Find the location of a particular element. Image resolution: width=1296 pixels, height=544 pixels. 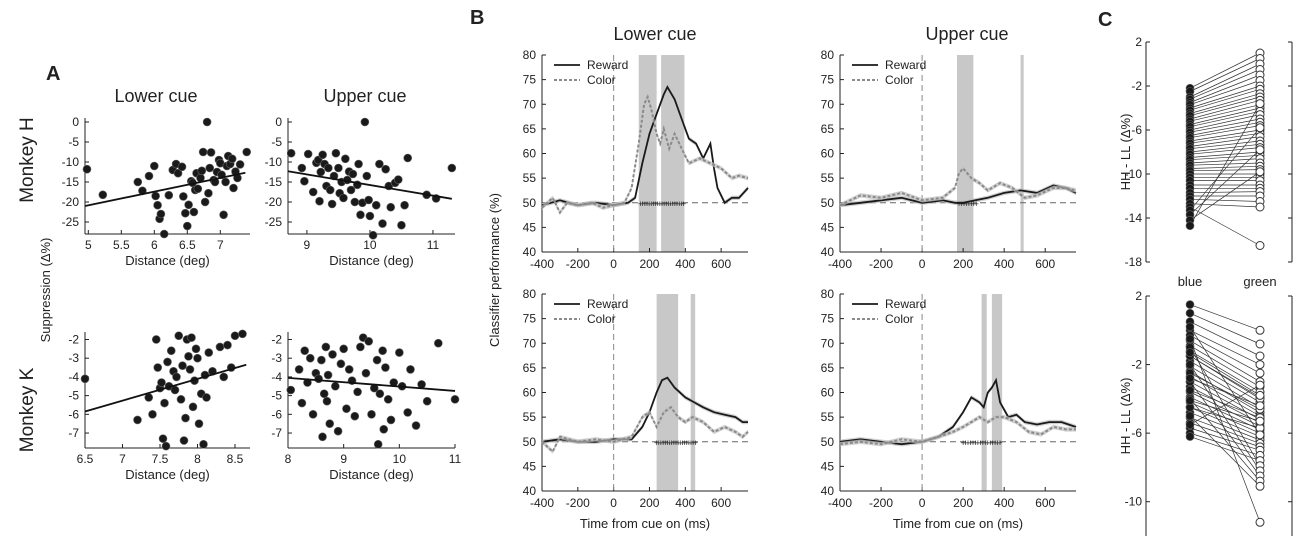

series-line-reward is located at coordinates (958, 195).